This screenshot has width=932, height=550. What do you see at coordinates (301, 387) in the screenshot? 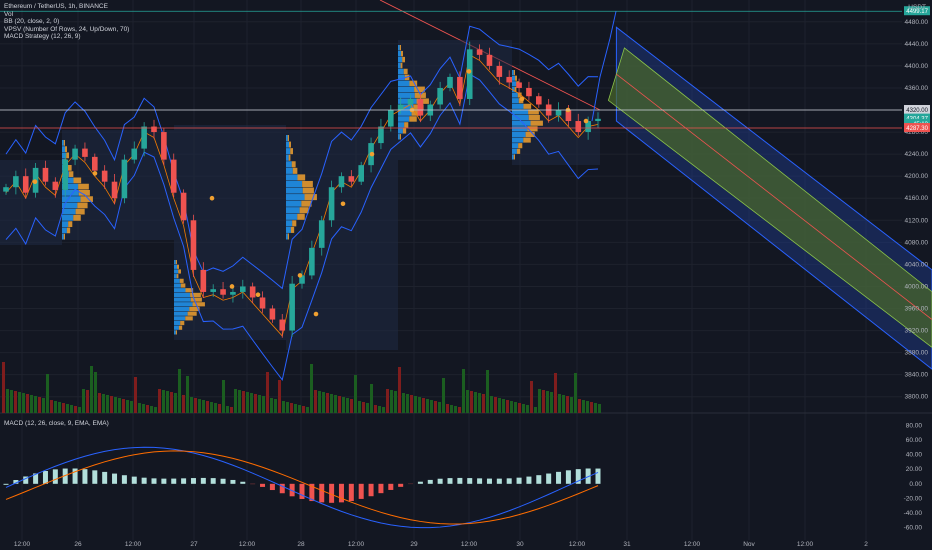
I see `volume-bars` at bounding box center [301, 387].